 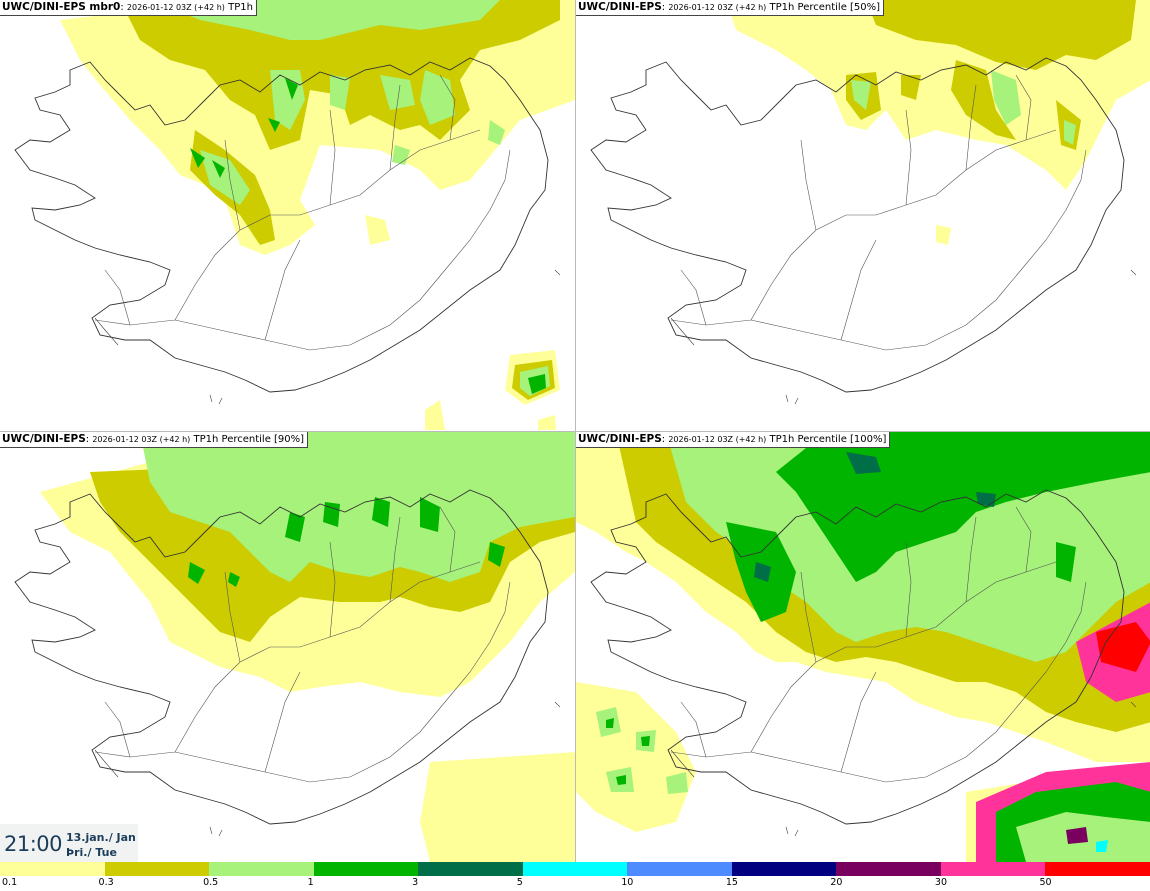 I want to click on legend-label: 0.5, so click(x=211, y=882).